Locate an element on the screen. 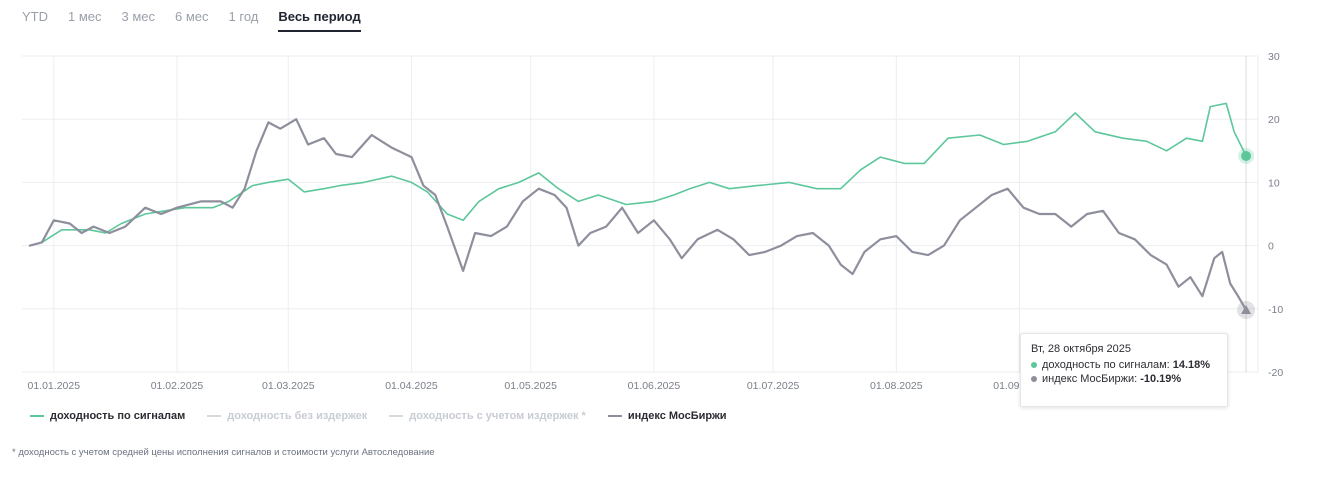 Image resolution: width=1320 pixels, height=478 pixels. y-tick-label: 0 is located at coordinates (1271, 247).